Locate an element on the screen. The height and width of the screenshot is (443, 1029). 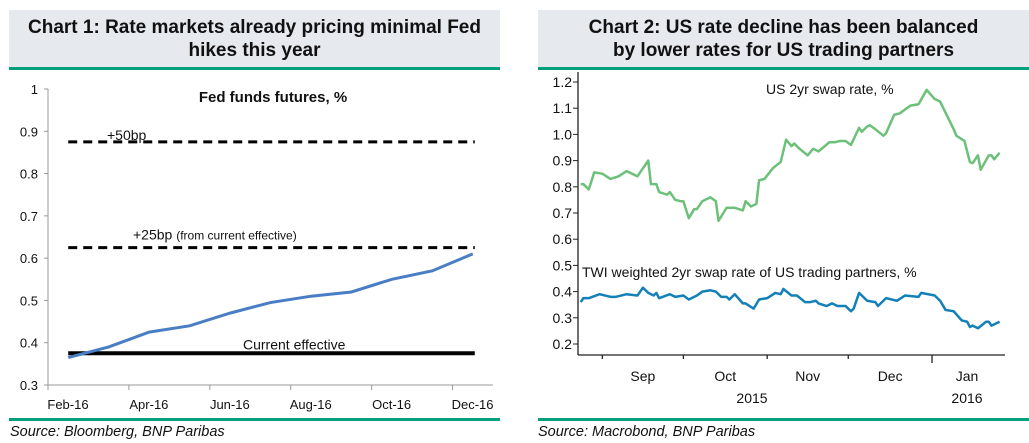
chart2-y-tick-label: 1.1 is located at coordinates (563, 108).